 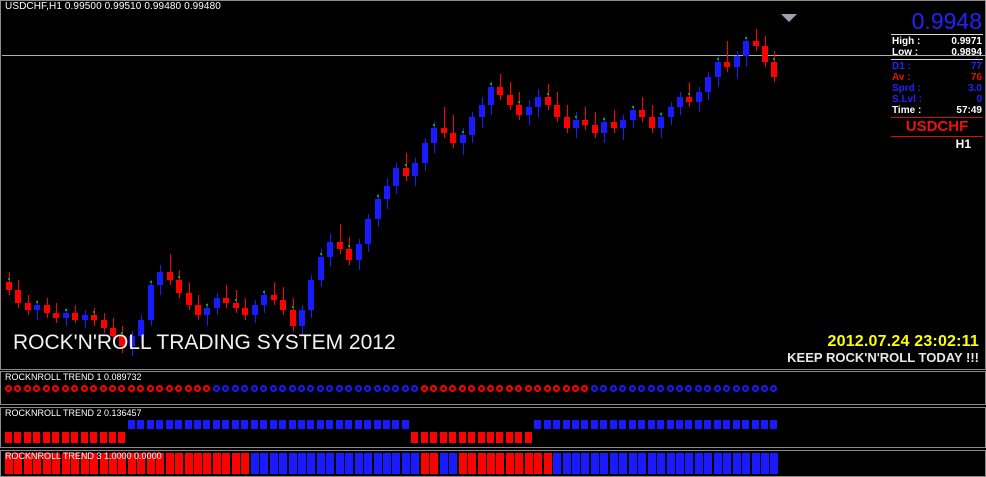 I want to click on info-symbol: USDCHF, so click(x=937, y=126).